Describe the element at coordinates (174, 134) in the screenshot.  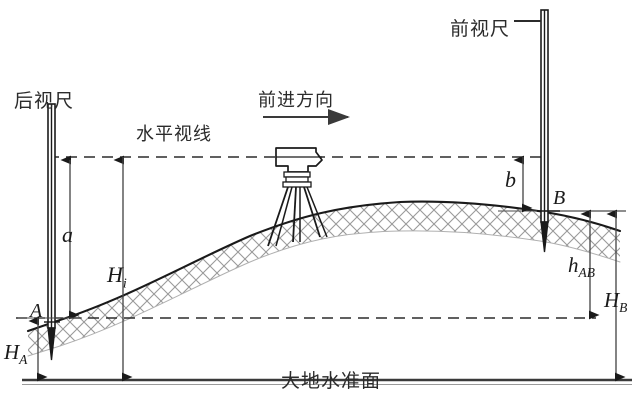
I see `horizontal-sight-line-label: 水平视线` at that location.